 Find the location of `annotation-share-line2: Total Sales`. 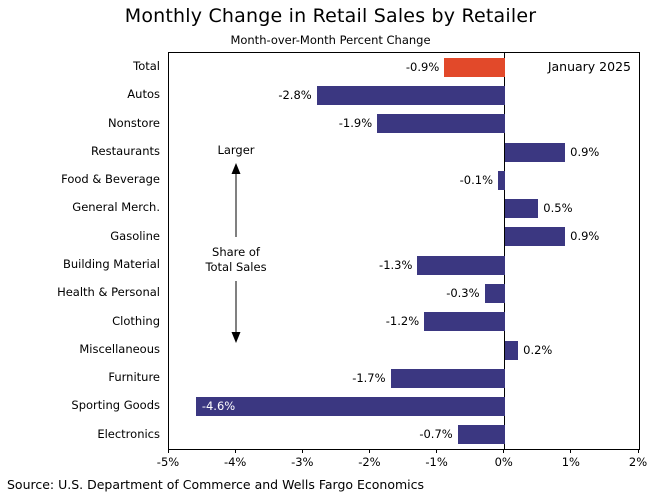

annotation-share-line2: Total Sales is located at coordinates (236, 267).